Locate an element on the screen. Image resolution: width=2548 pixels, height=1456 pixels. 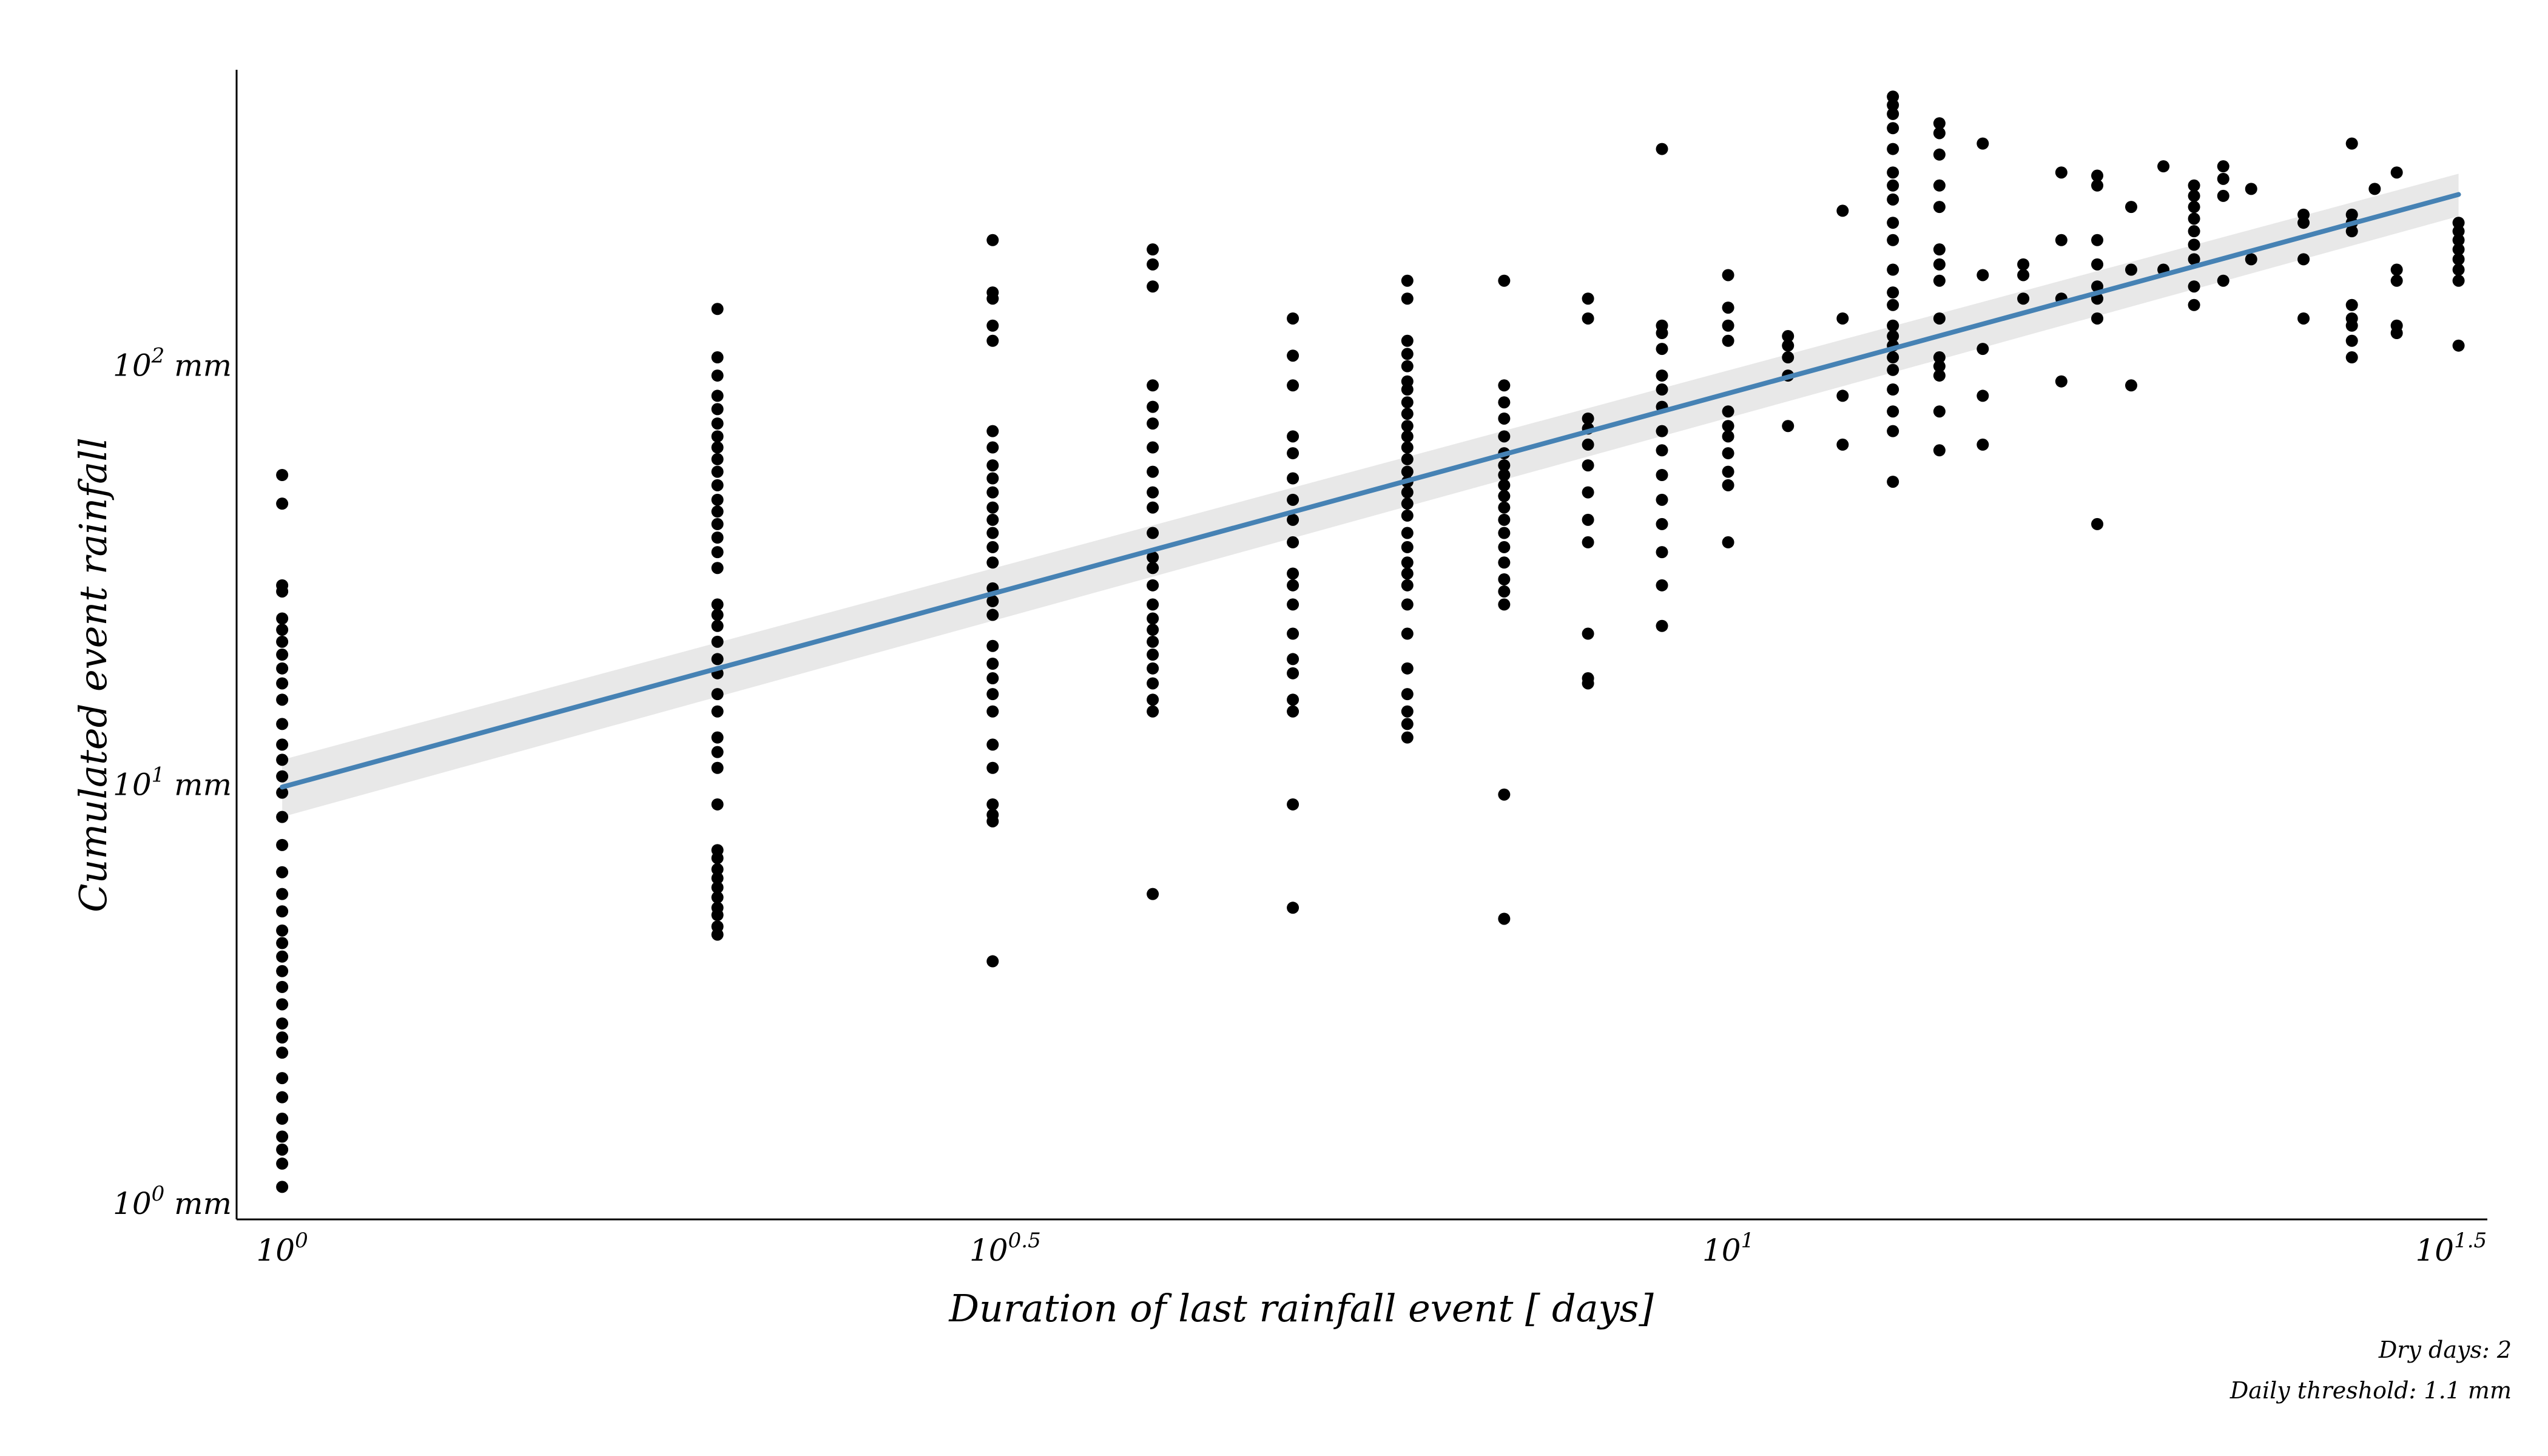
dry-days-caption: Dry days: 2 is located at coordinates (2445, 1349).